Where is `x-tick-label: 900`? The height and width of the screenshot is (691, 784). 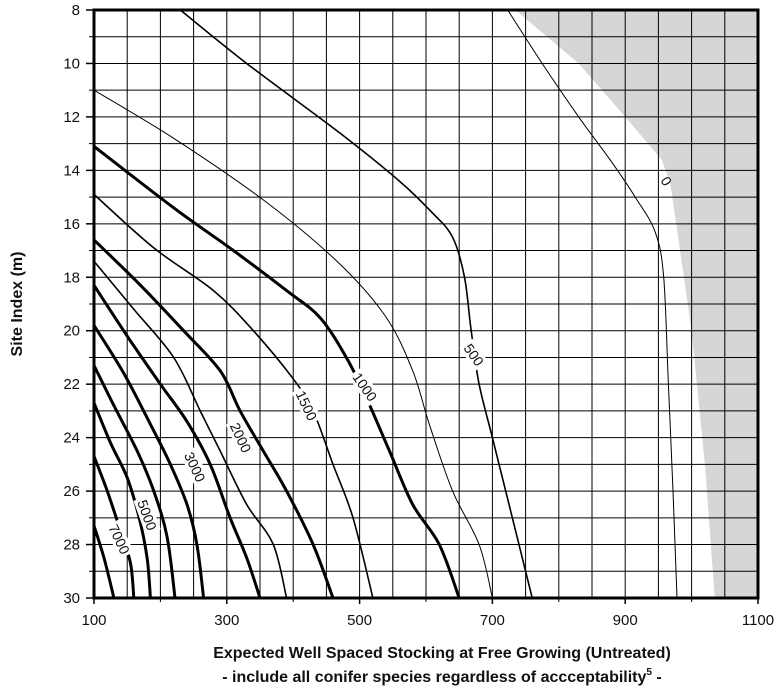
x-tick-label: 900 is located at coordinates (625, 620).